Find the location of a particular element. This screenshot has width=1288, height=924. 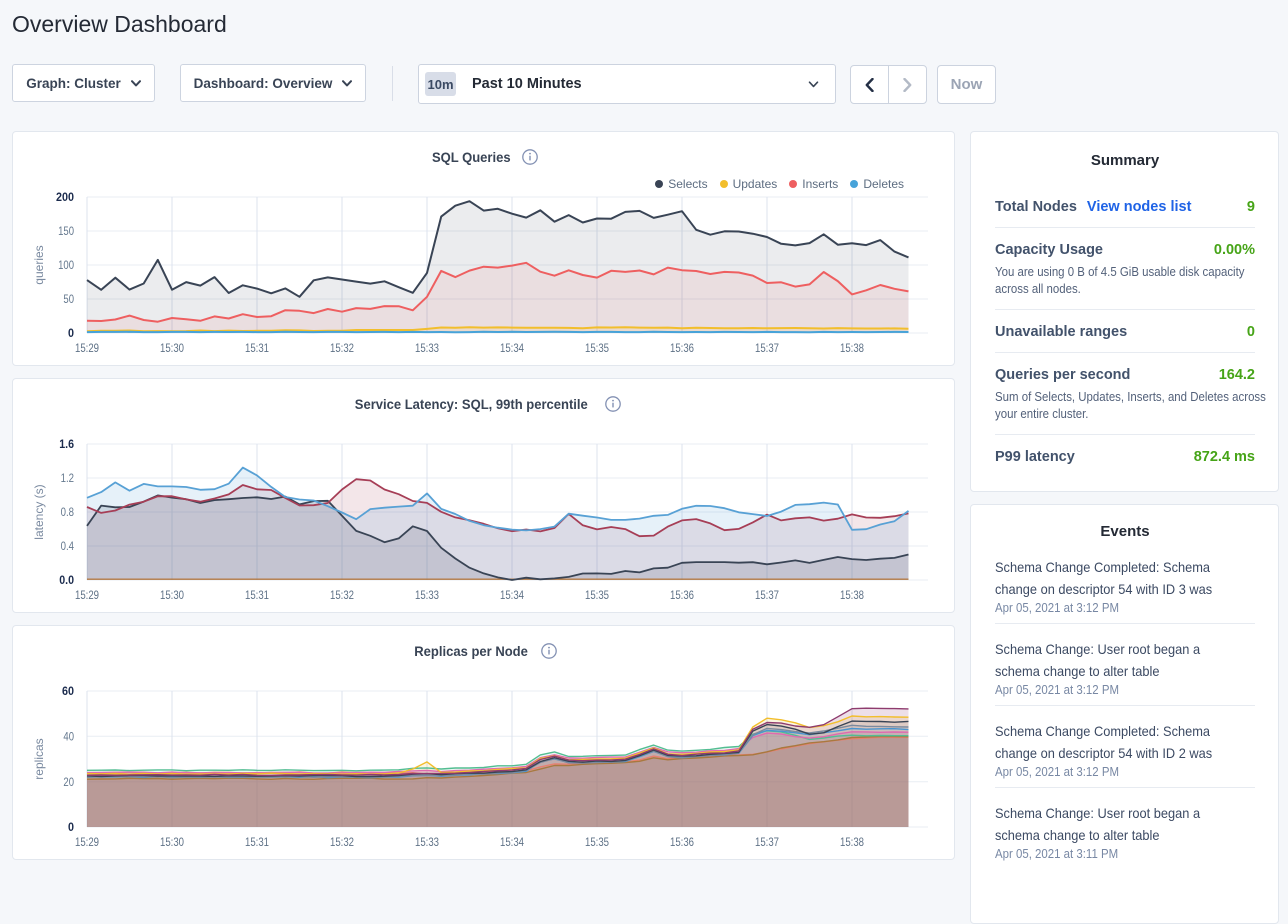

svg-text: 150 is located at coordinates (66, 231).